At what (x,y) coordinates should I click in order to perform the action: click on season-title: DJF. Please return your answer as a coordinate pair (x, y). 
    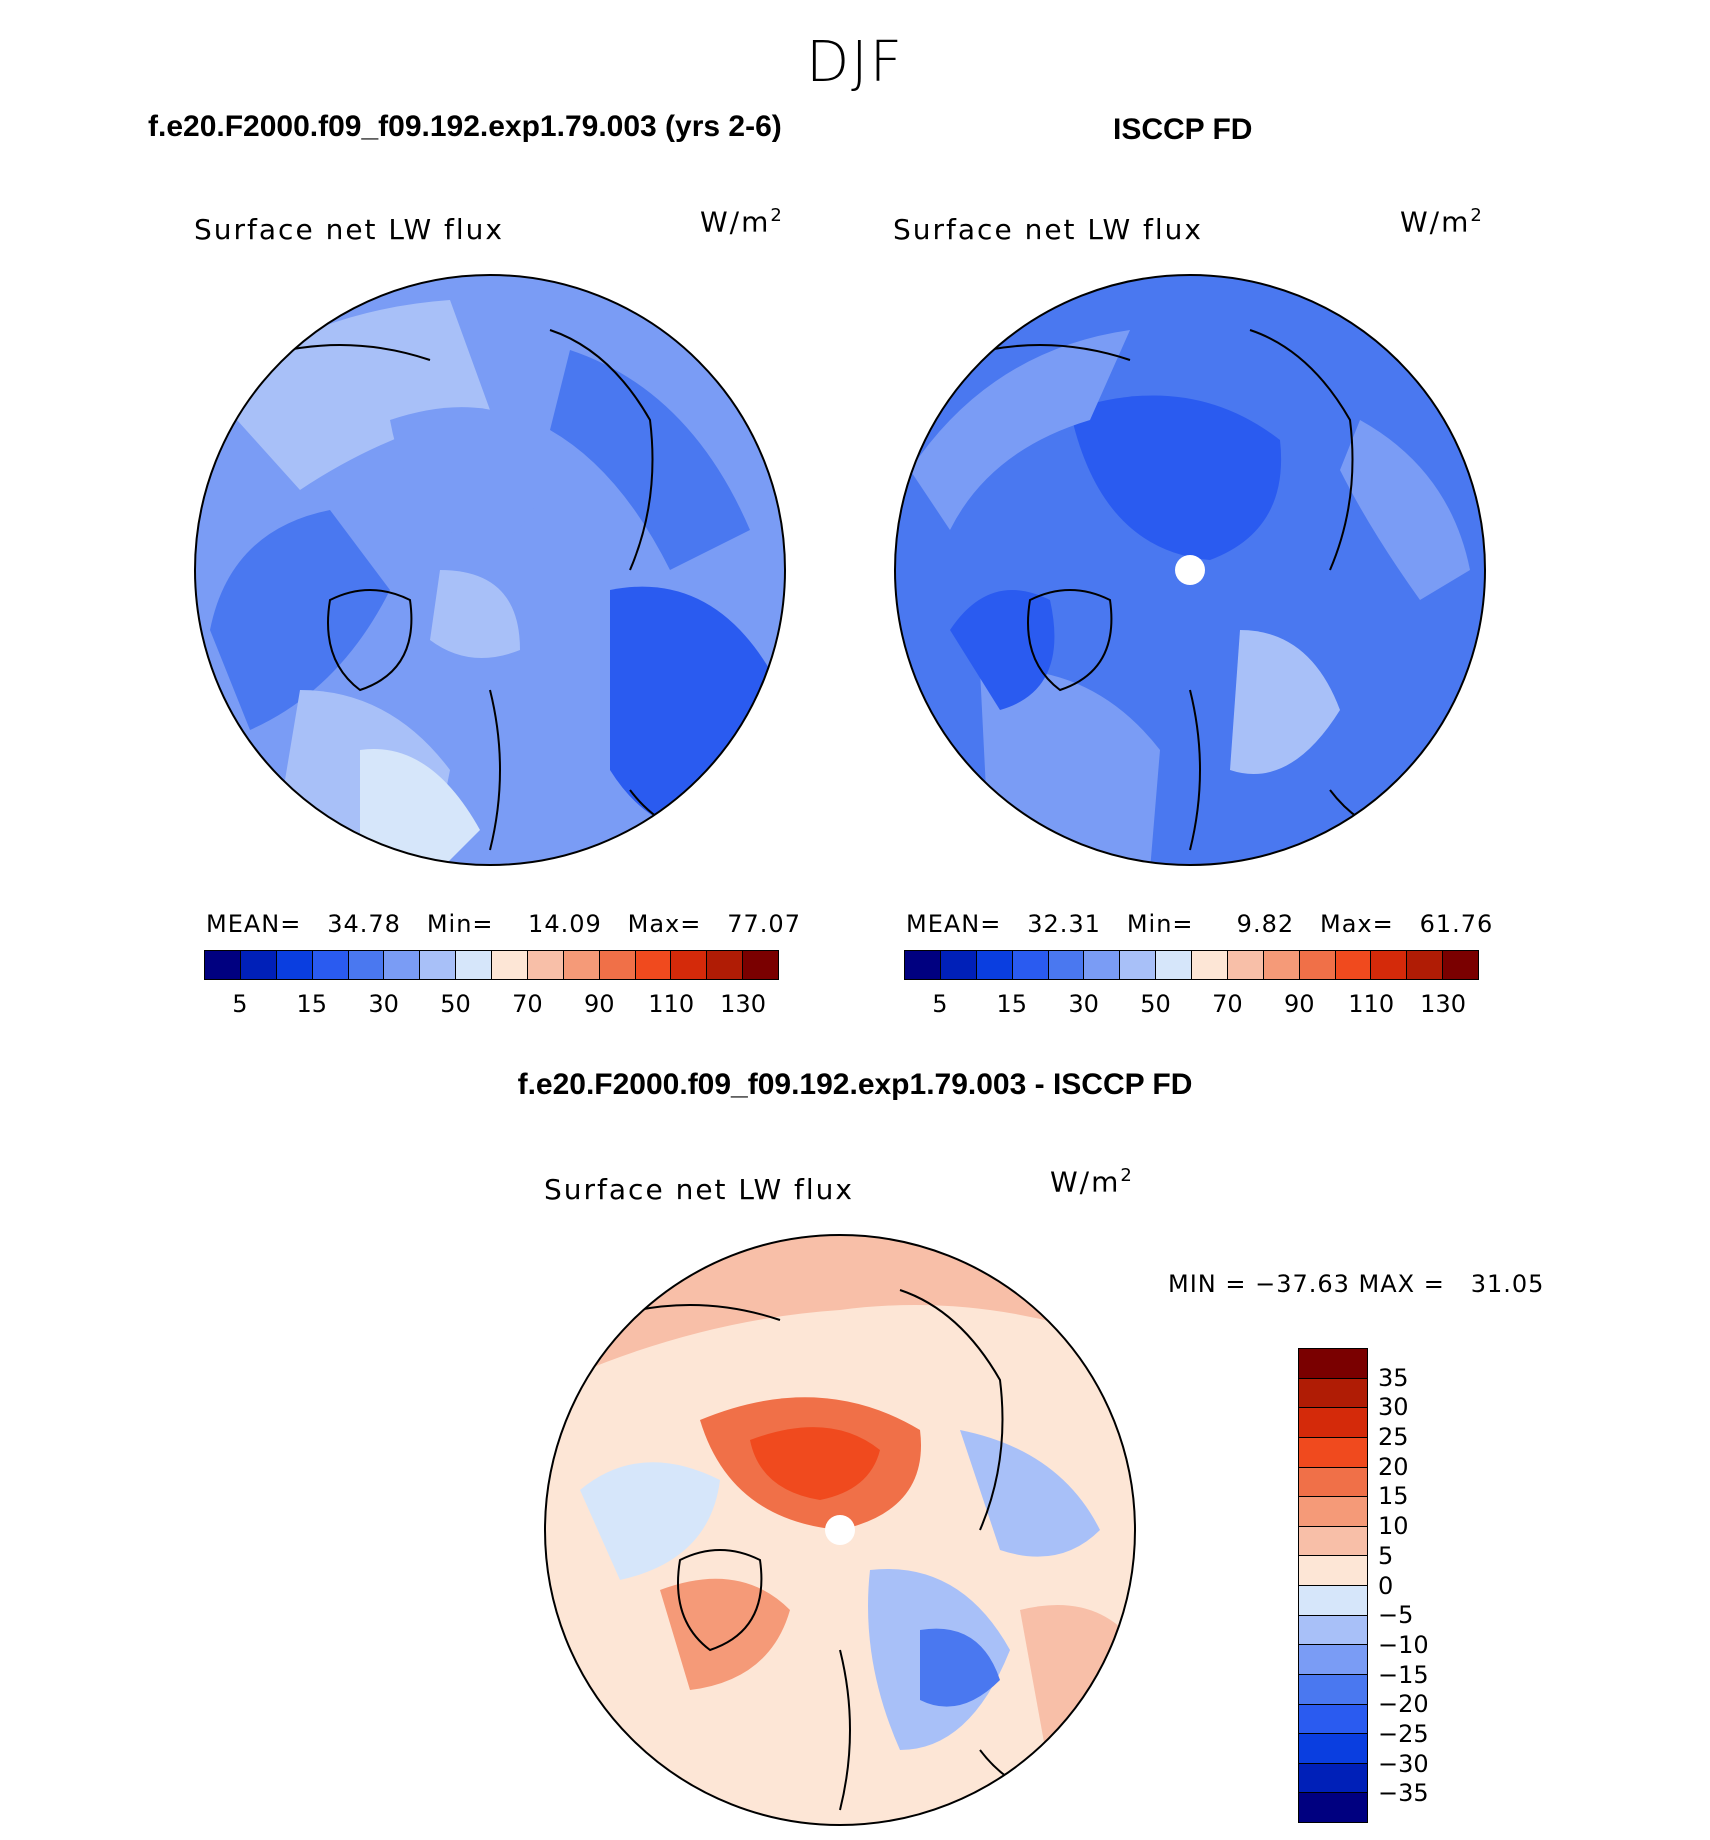
    Looking at the image, I should click on (855, 62).